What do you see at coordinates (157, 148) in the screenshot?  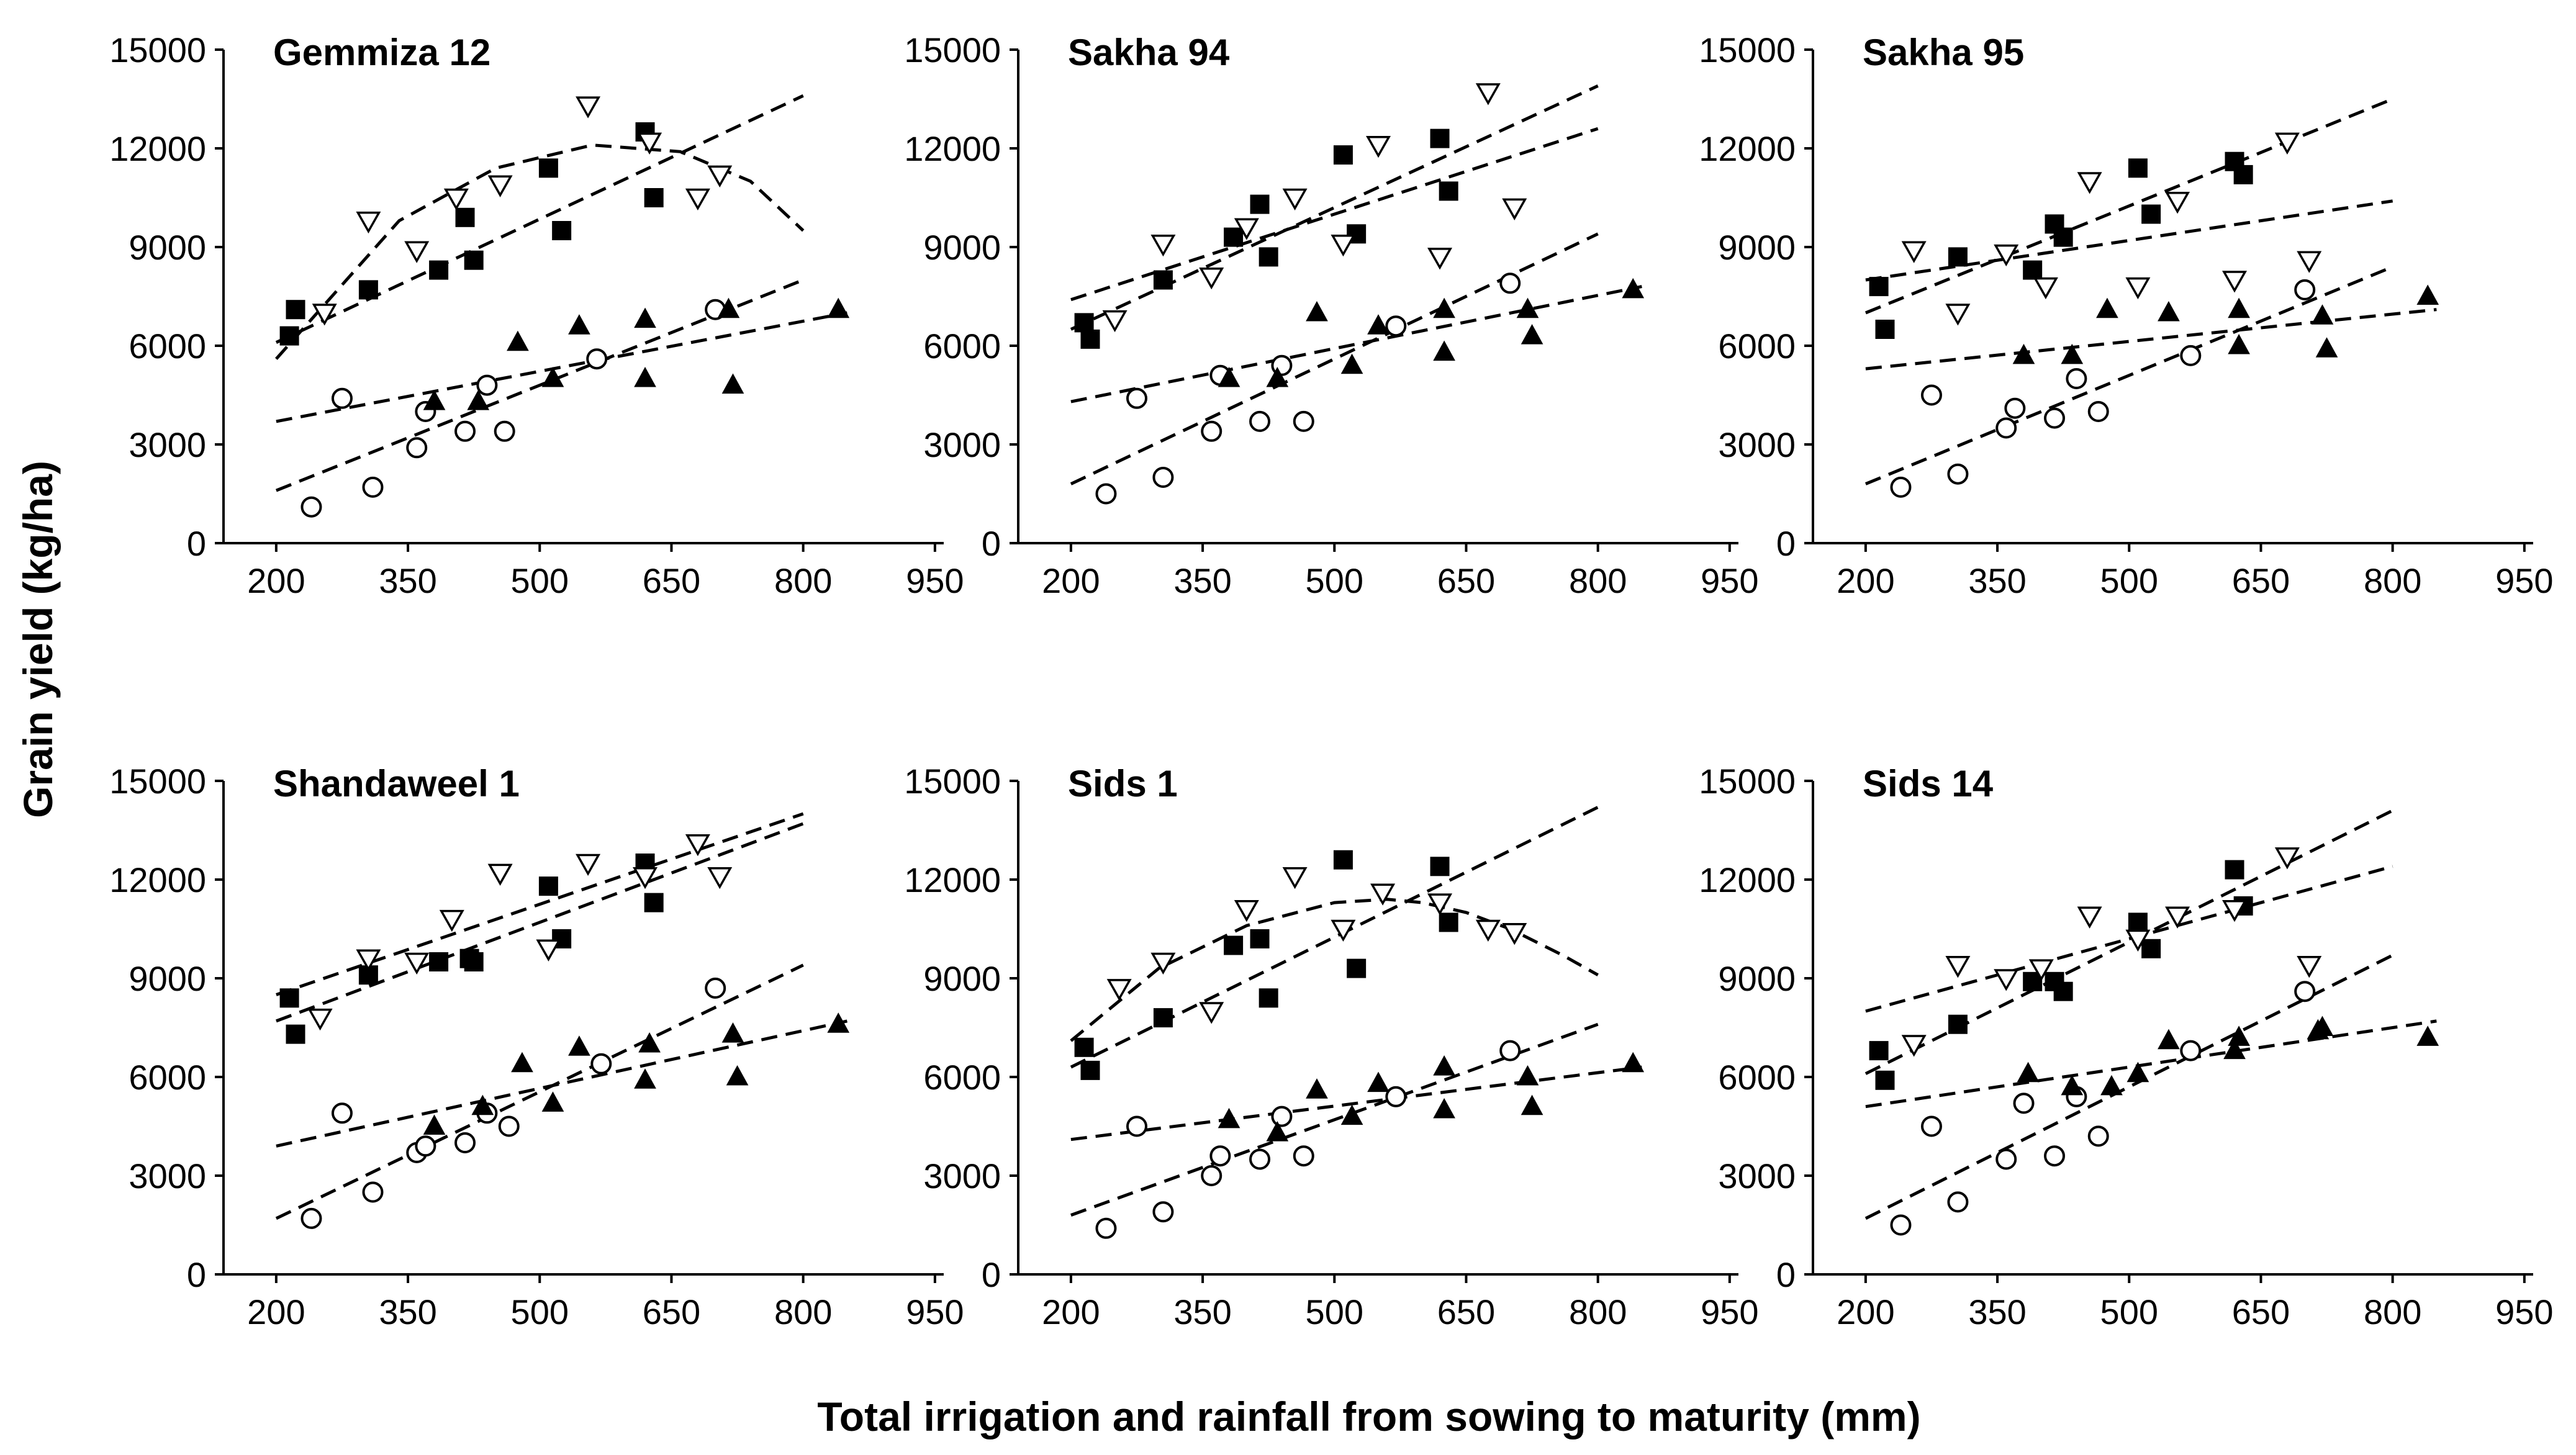 I see `y-tick-label: 12000` at bounding box center [157, 148].